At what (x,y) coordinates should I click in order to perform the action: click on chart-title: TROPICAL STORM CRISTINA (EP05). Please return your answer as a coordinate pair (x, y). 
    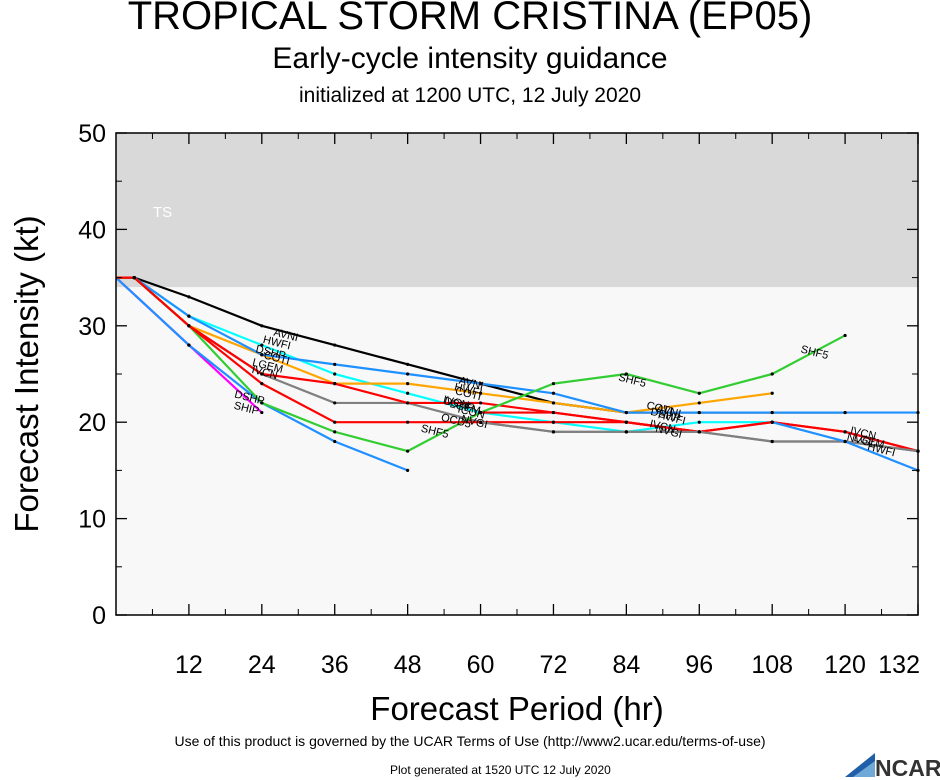
    Looking at the image, I should click on (470, 19).